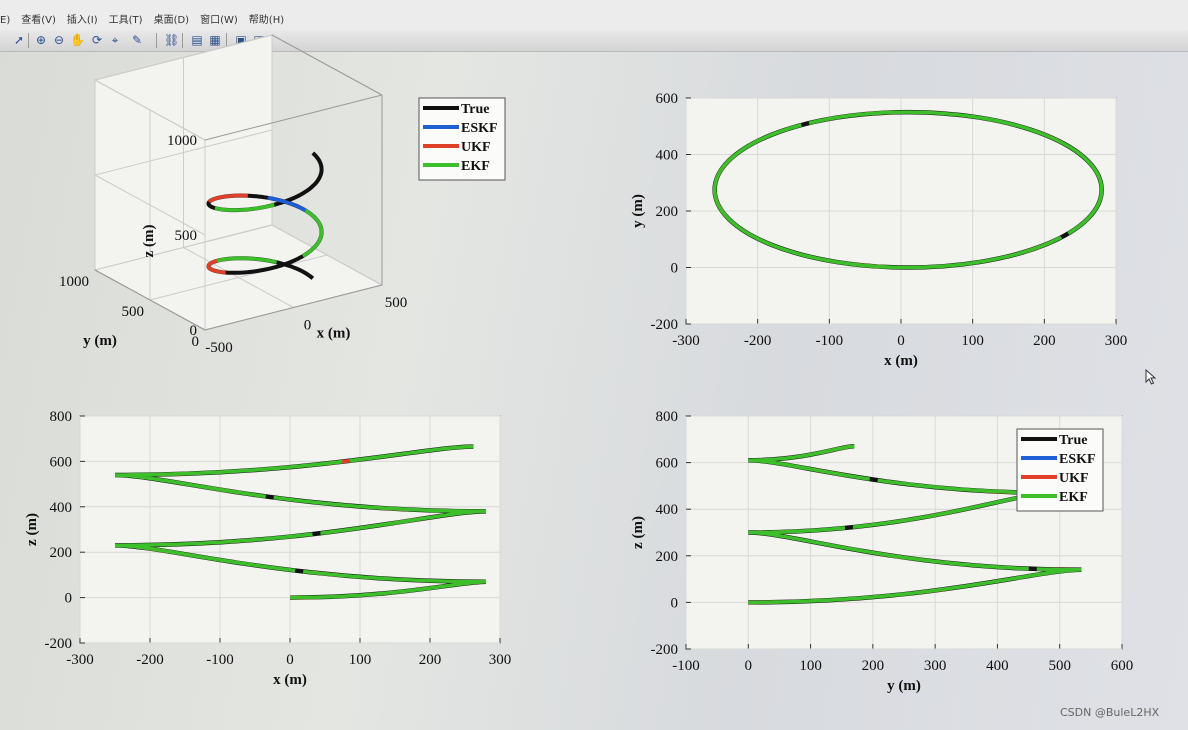 Image resolution: width=1188 pixels, height=730 pixels. I want to click on menu-item-5: 窗口(W), so click(219, 20).